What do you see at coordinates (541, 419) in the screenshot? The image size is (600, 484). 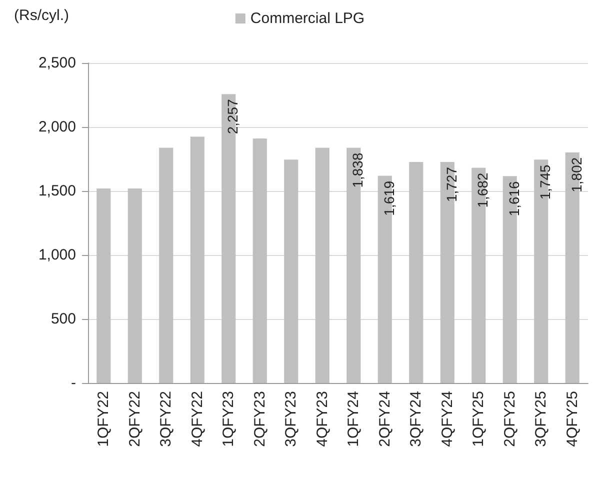 I see `x-tick-label: 3QFY25` at bounding box center [541, 419].